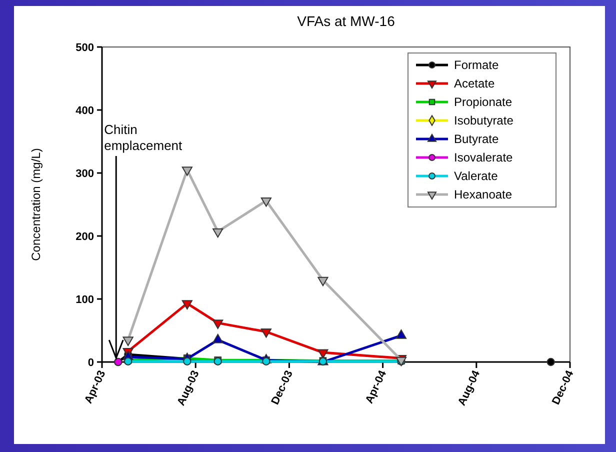  I want to click on legend-label: Valerate, so click(476, 176).